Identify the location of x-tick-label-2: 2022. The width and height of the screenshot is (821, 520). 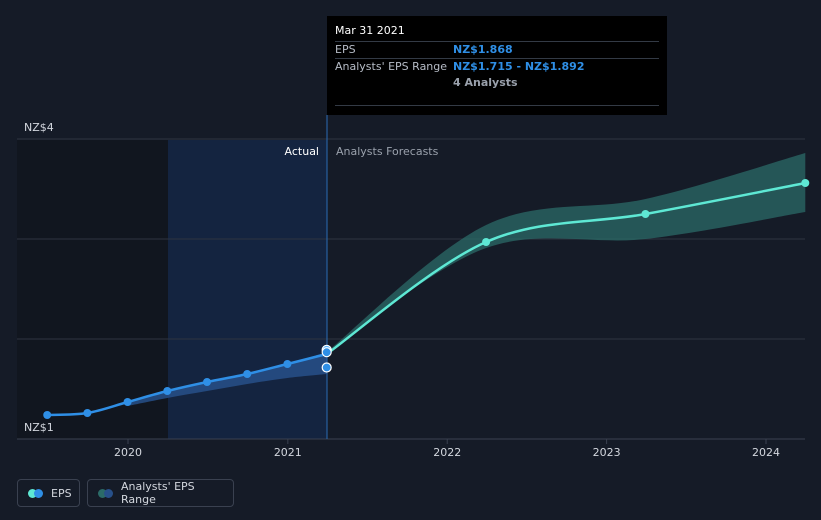
(447, 452).